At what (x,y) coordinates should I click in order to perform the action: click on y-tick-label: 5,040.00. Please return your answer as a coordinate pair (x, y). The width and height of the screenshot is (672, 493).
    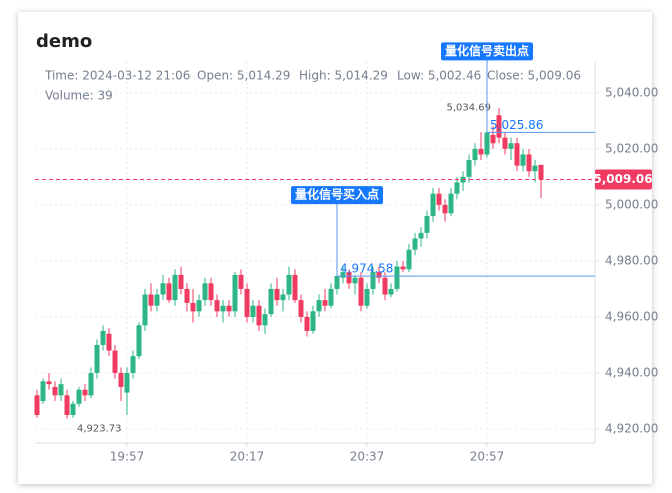
    Looking at the image, I should click on (631, 92).